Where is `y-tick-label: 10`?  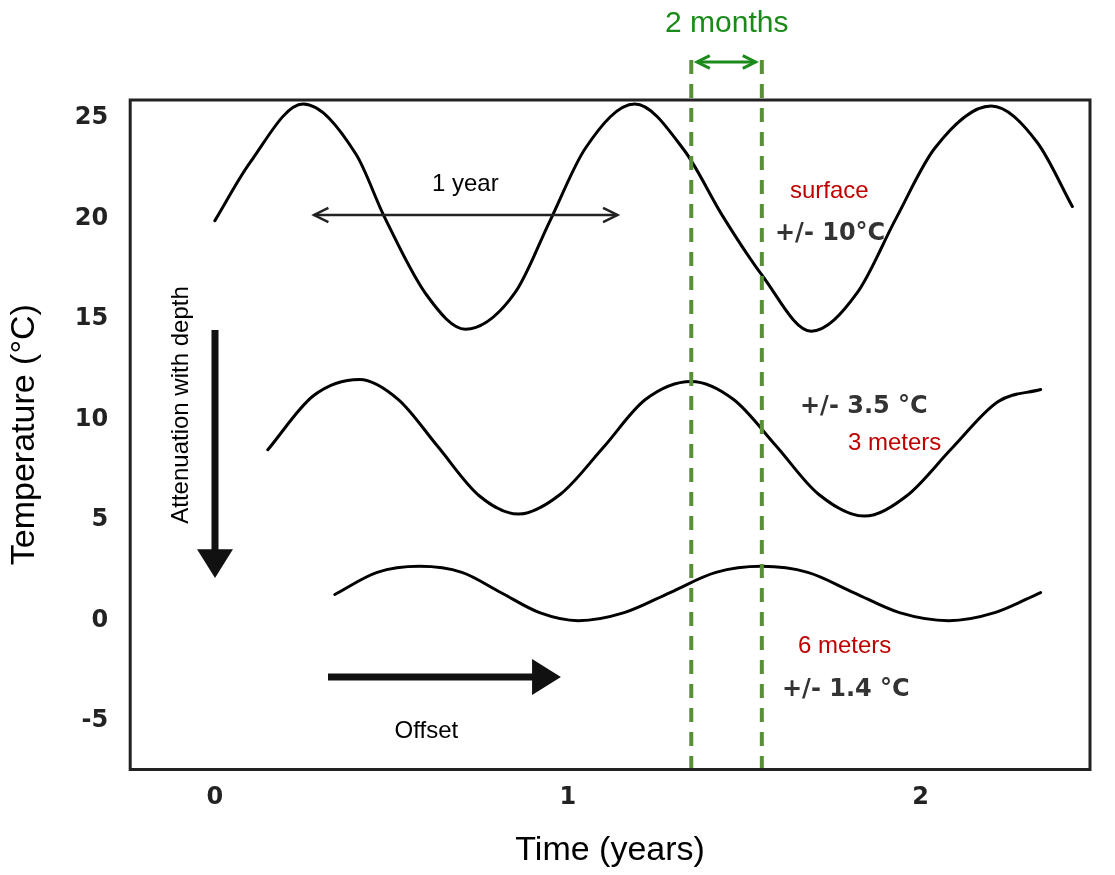 y-tick-label: 10 is located at coordinates (91, 417).